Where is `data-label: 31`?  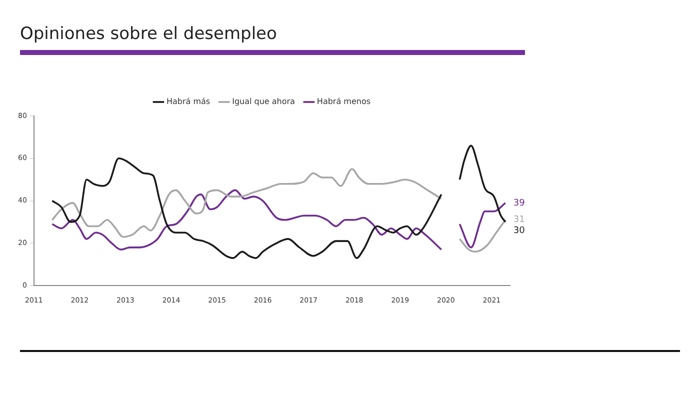
data-label: 31 is located at coordinates (519, 220).